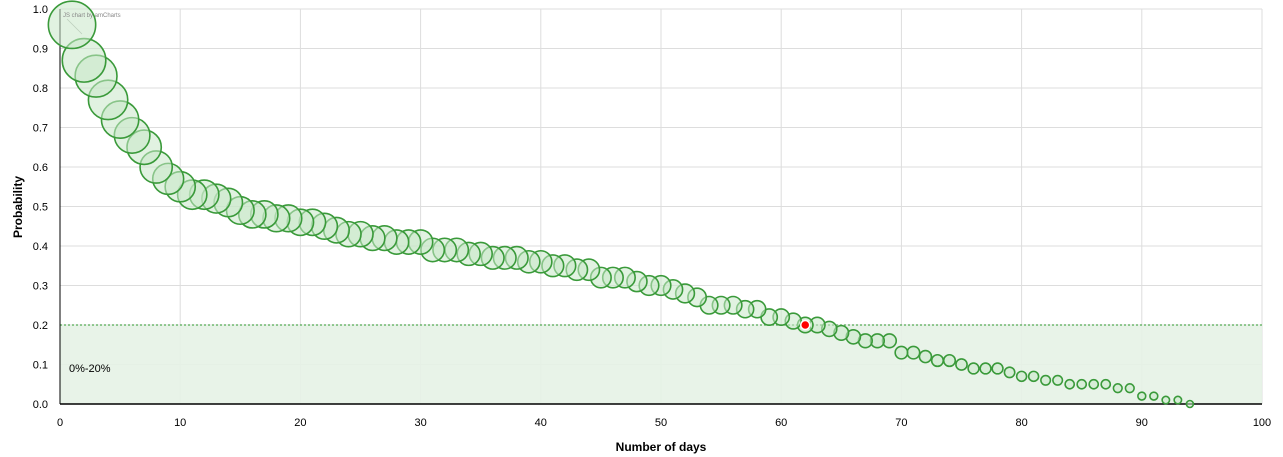 The width and height of the screenshot is (1283, 457). Describe the element at coordinates (60, 423) in the screenshot. I see `x-tick-label: 0` at that location.